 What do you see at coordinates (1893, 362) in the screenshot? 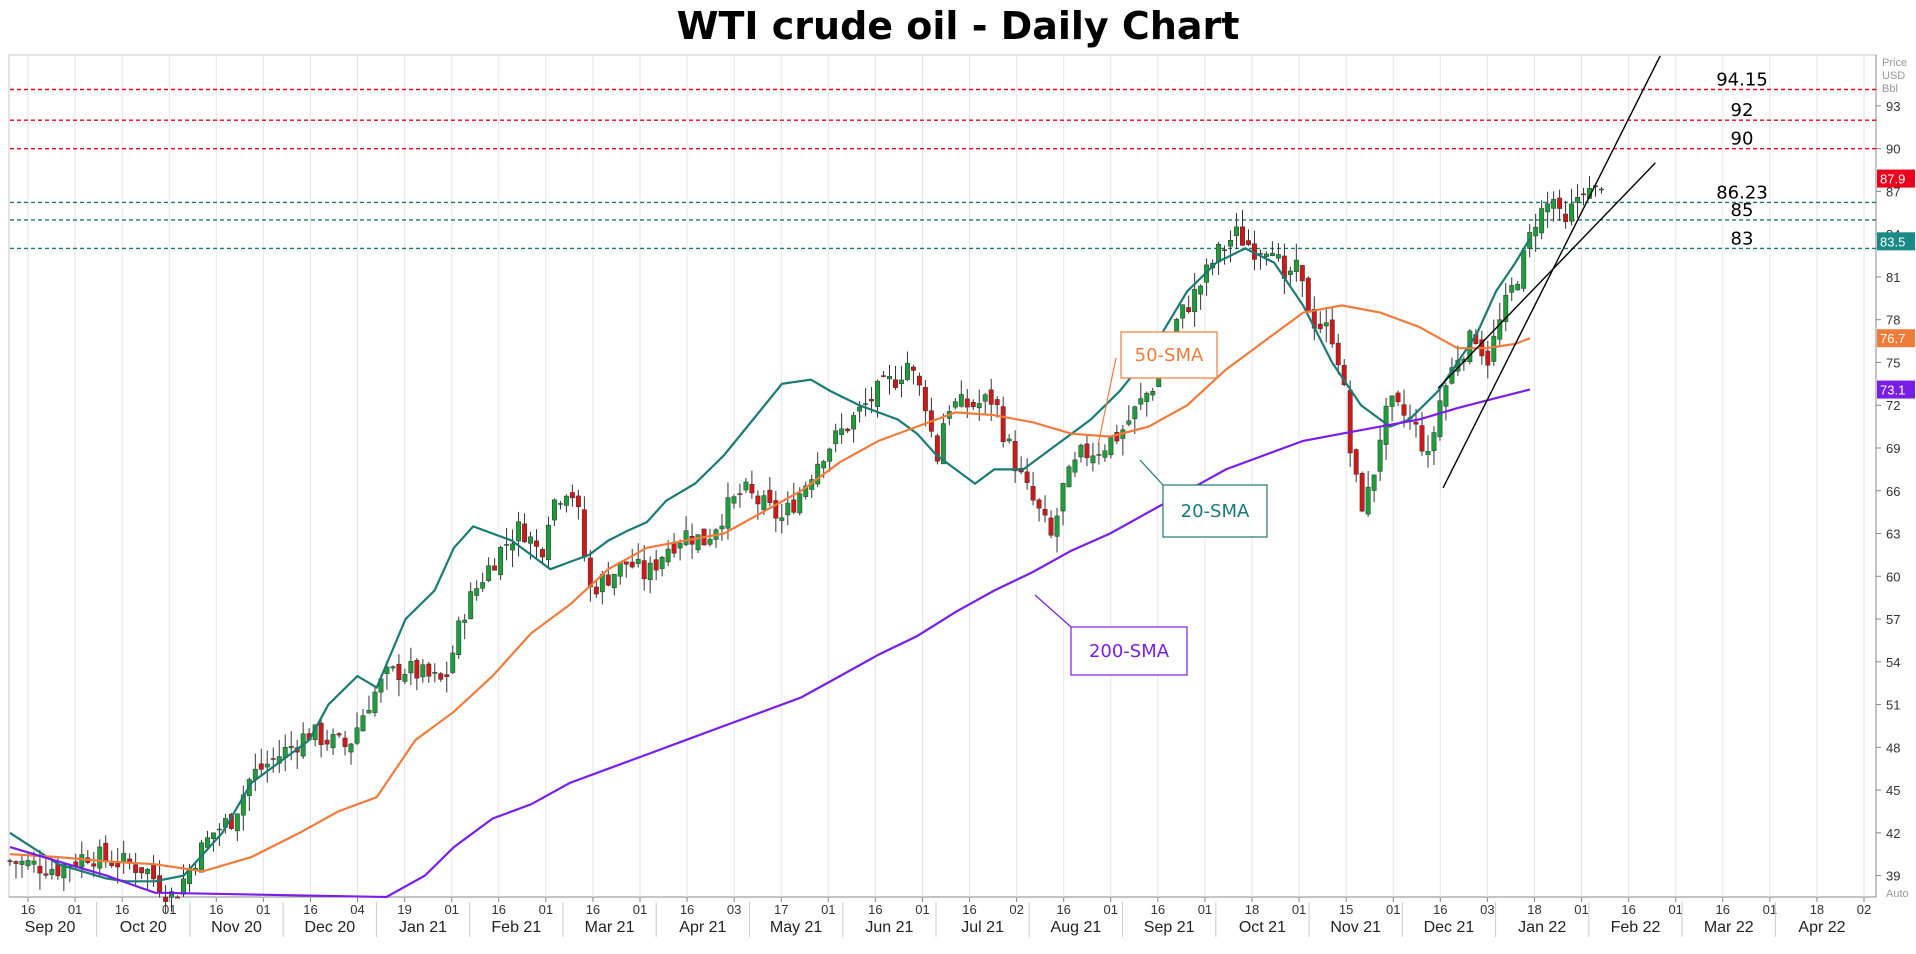
I see `y-tick-label: 75` at bounding box center [1893, 362].